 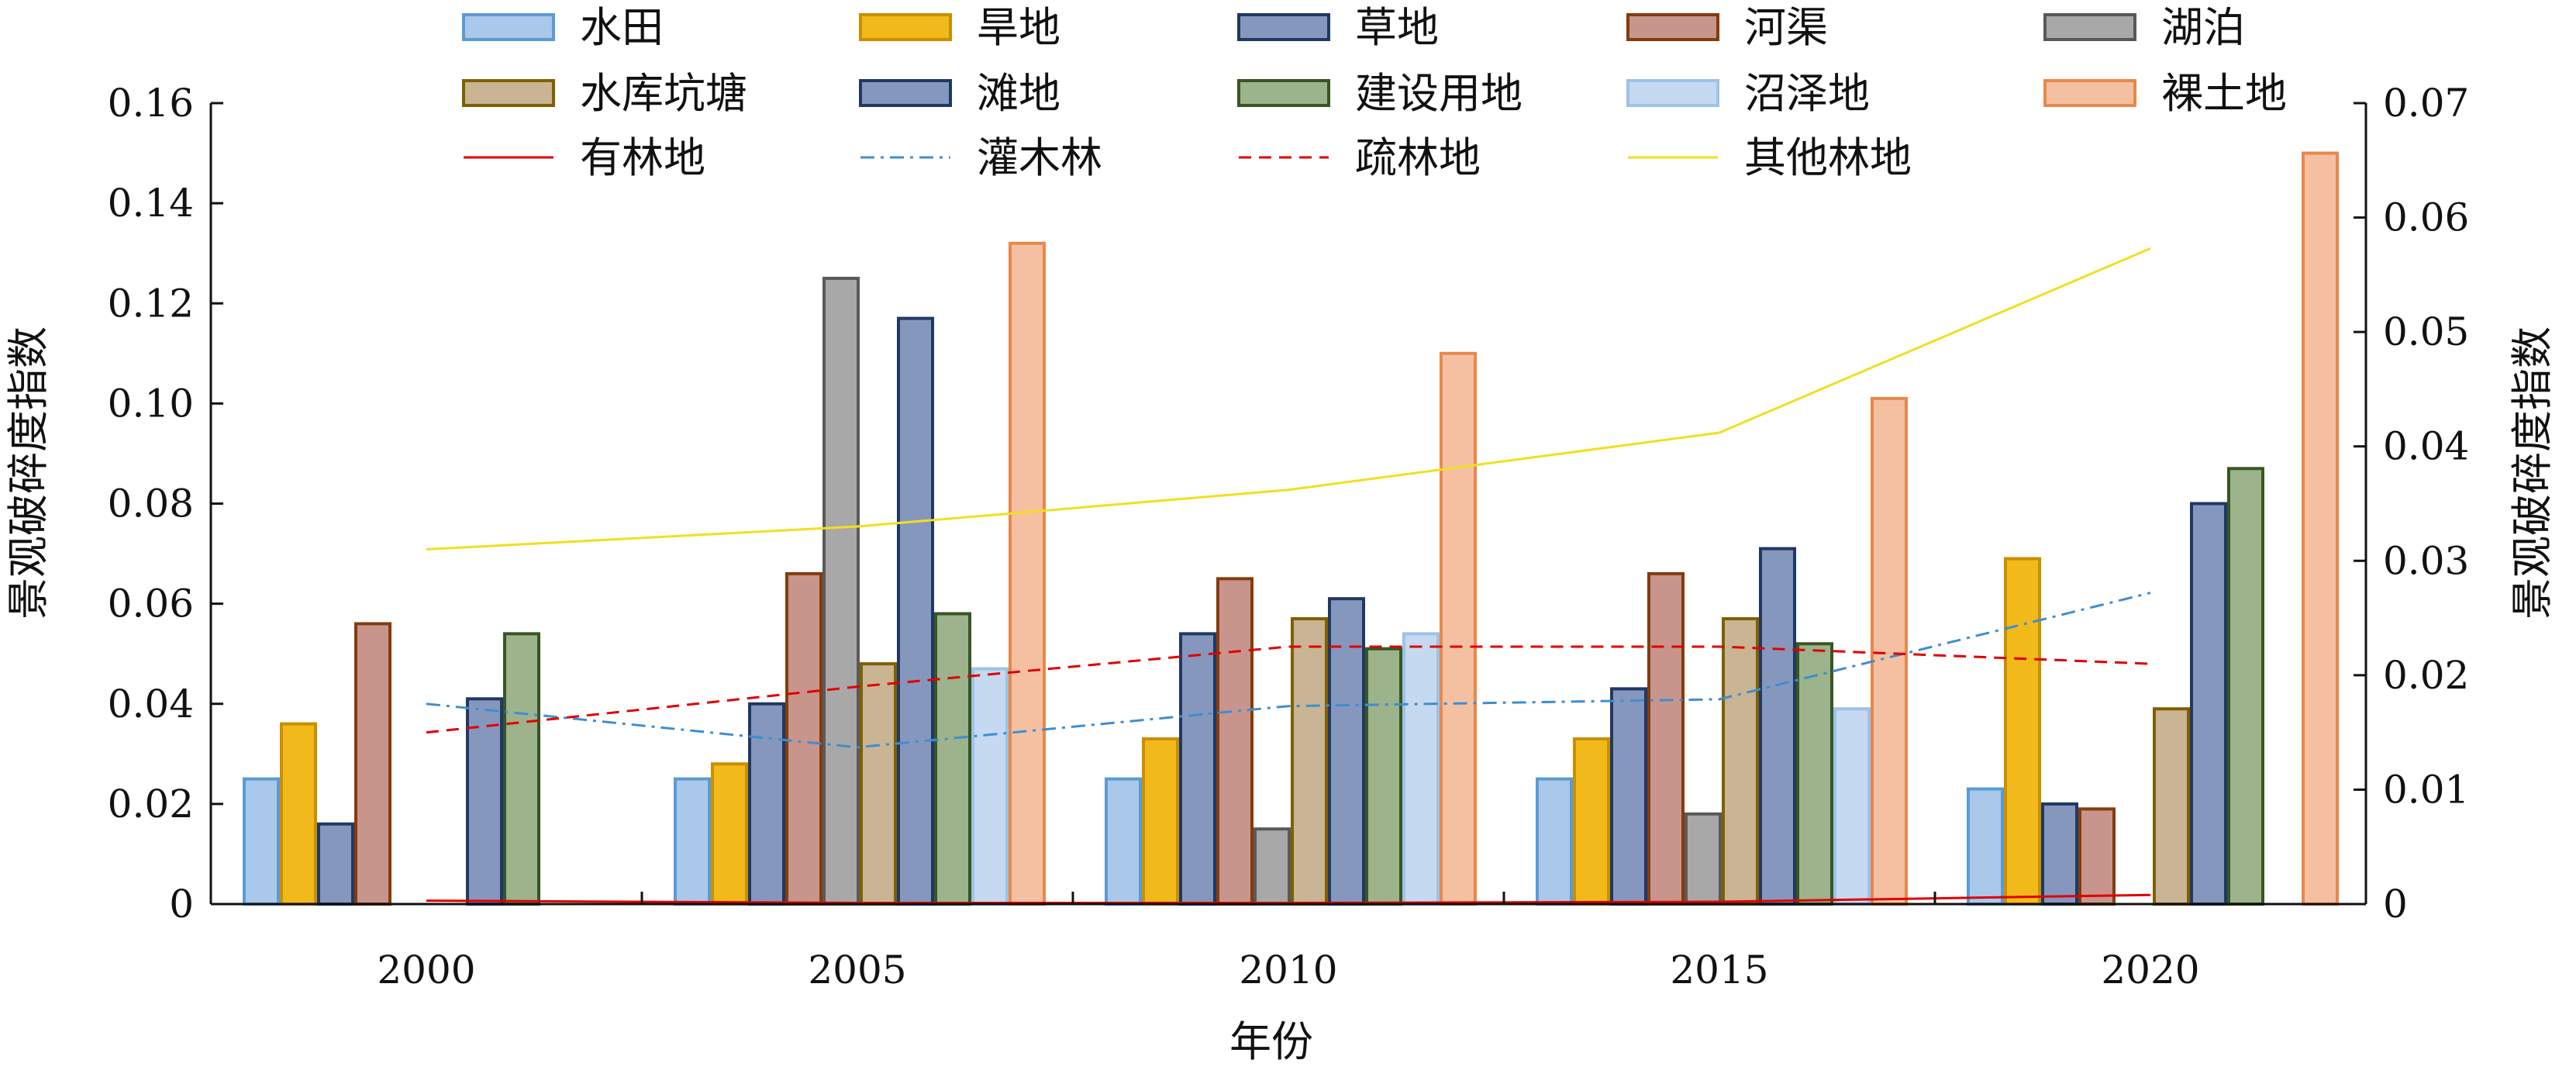 I want to click on bar-水田-2005, so click(x=692, y=841).